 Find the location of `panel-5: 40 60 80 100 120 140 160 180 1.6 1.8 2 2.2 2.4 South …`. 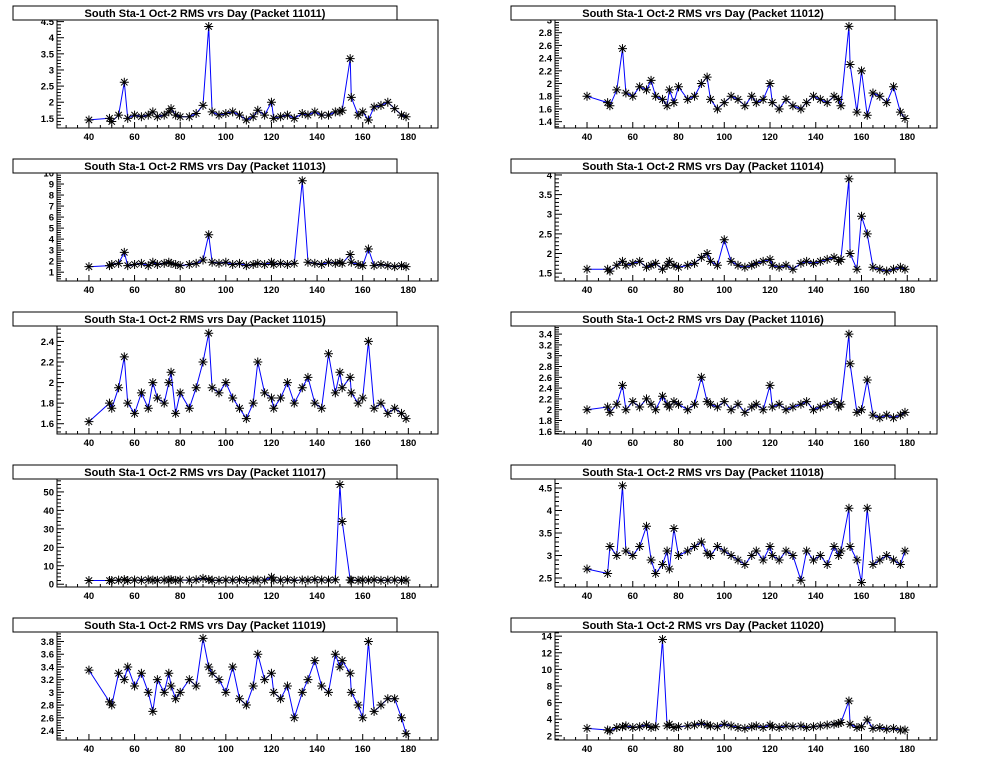

panel-5: 40 60 80 100 120 140 160 180 1.6 1.8 2 2.2 2.4 South … is located at coordinates (225, 380).